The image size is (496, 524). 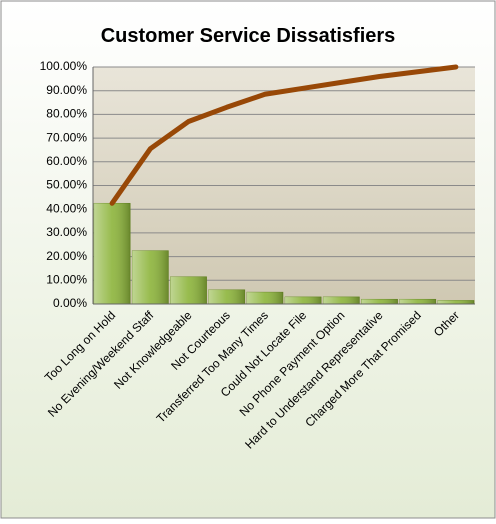 What do you see at coordinates (66, 185) in the screenshot?
I see `y-tick-label: 50.00%` at bounding box center [66, 185].